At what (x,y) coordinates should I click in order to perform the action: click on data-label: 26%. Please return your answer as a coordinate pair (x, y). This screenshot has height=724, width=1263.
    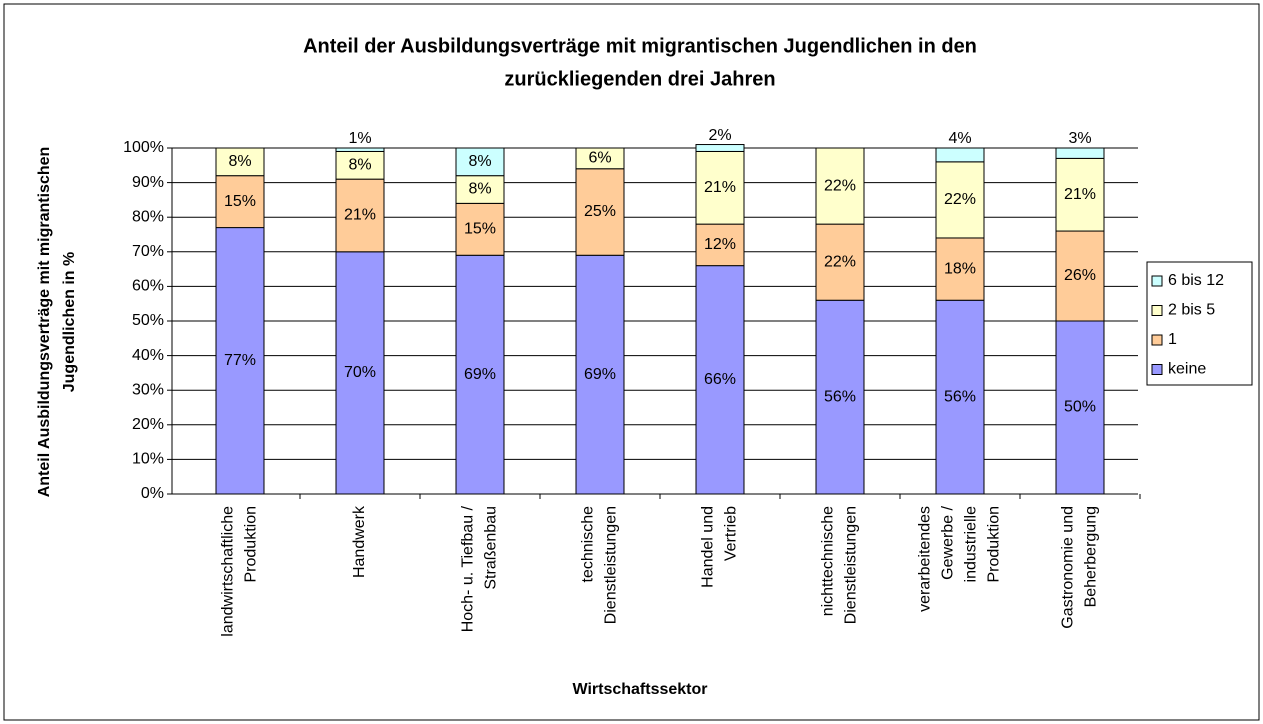
    Looking at the image, I should click on (1080, 275).